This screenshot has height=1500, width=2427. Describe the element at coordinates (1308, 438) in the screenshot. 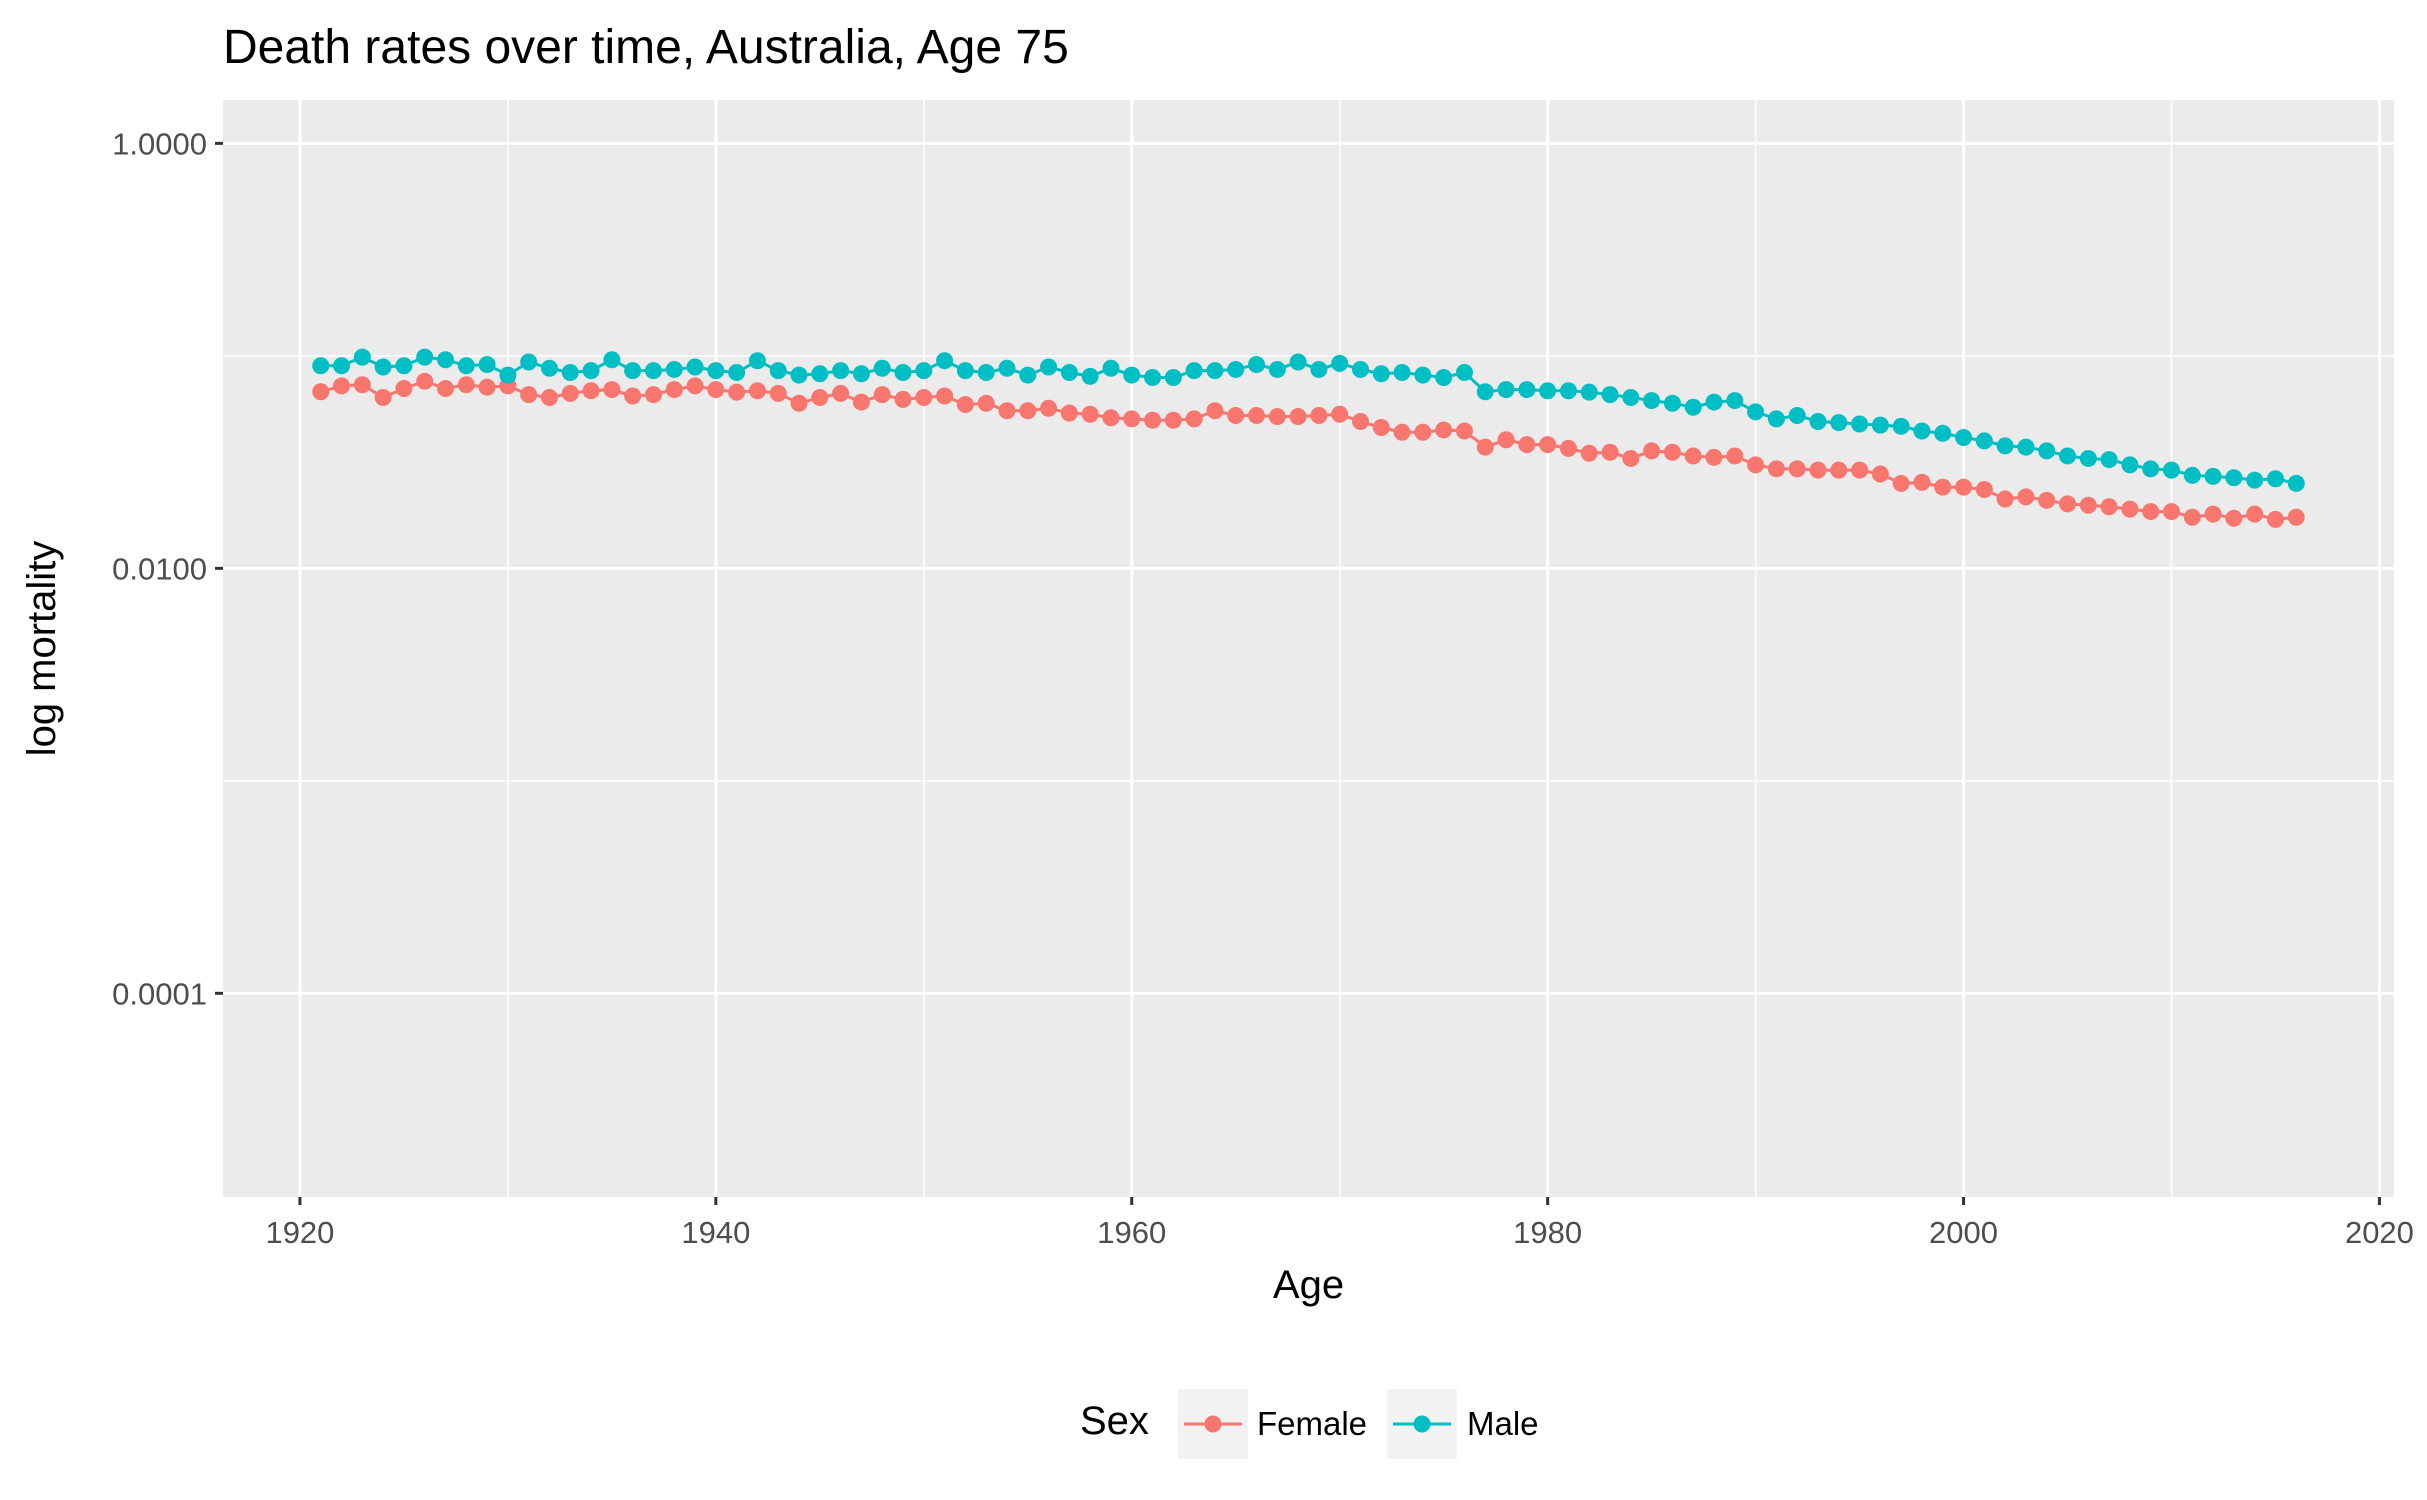

I see `series-layer` at that location.